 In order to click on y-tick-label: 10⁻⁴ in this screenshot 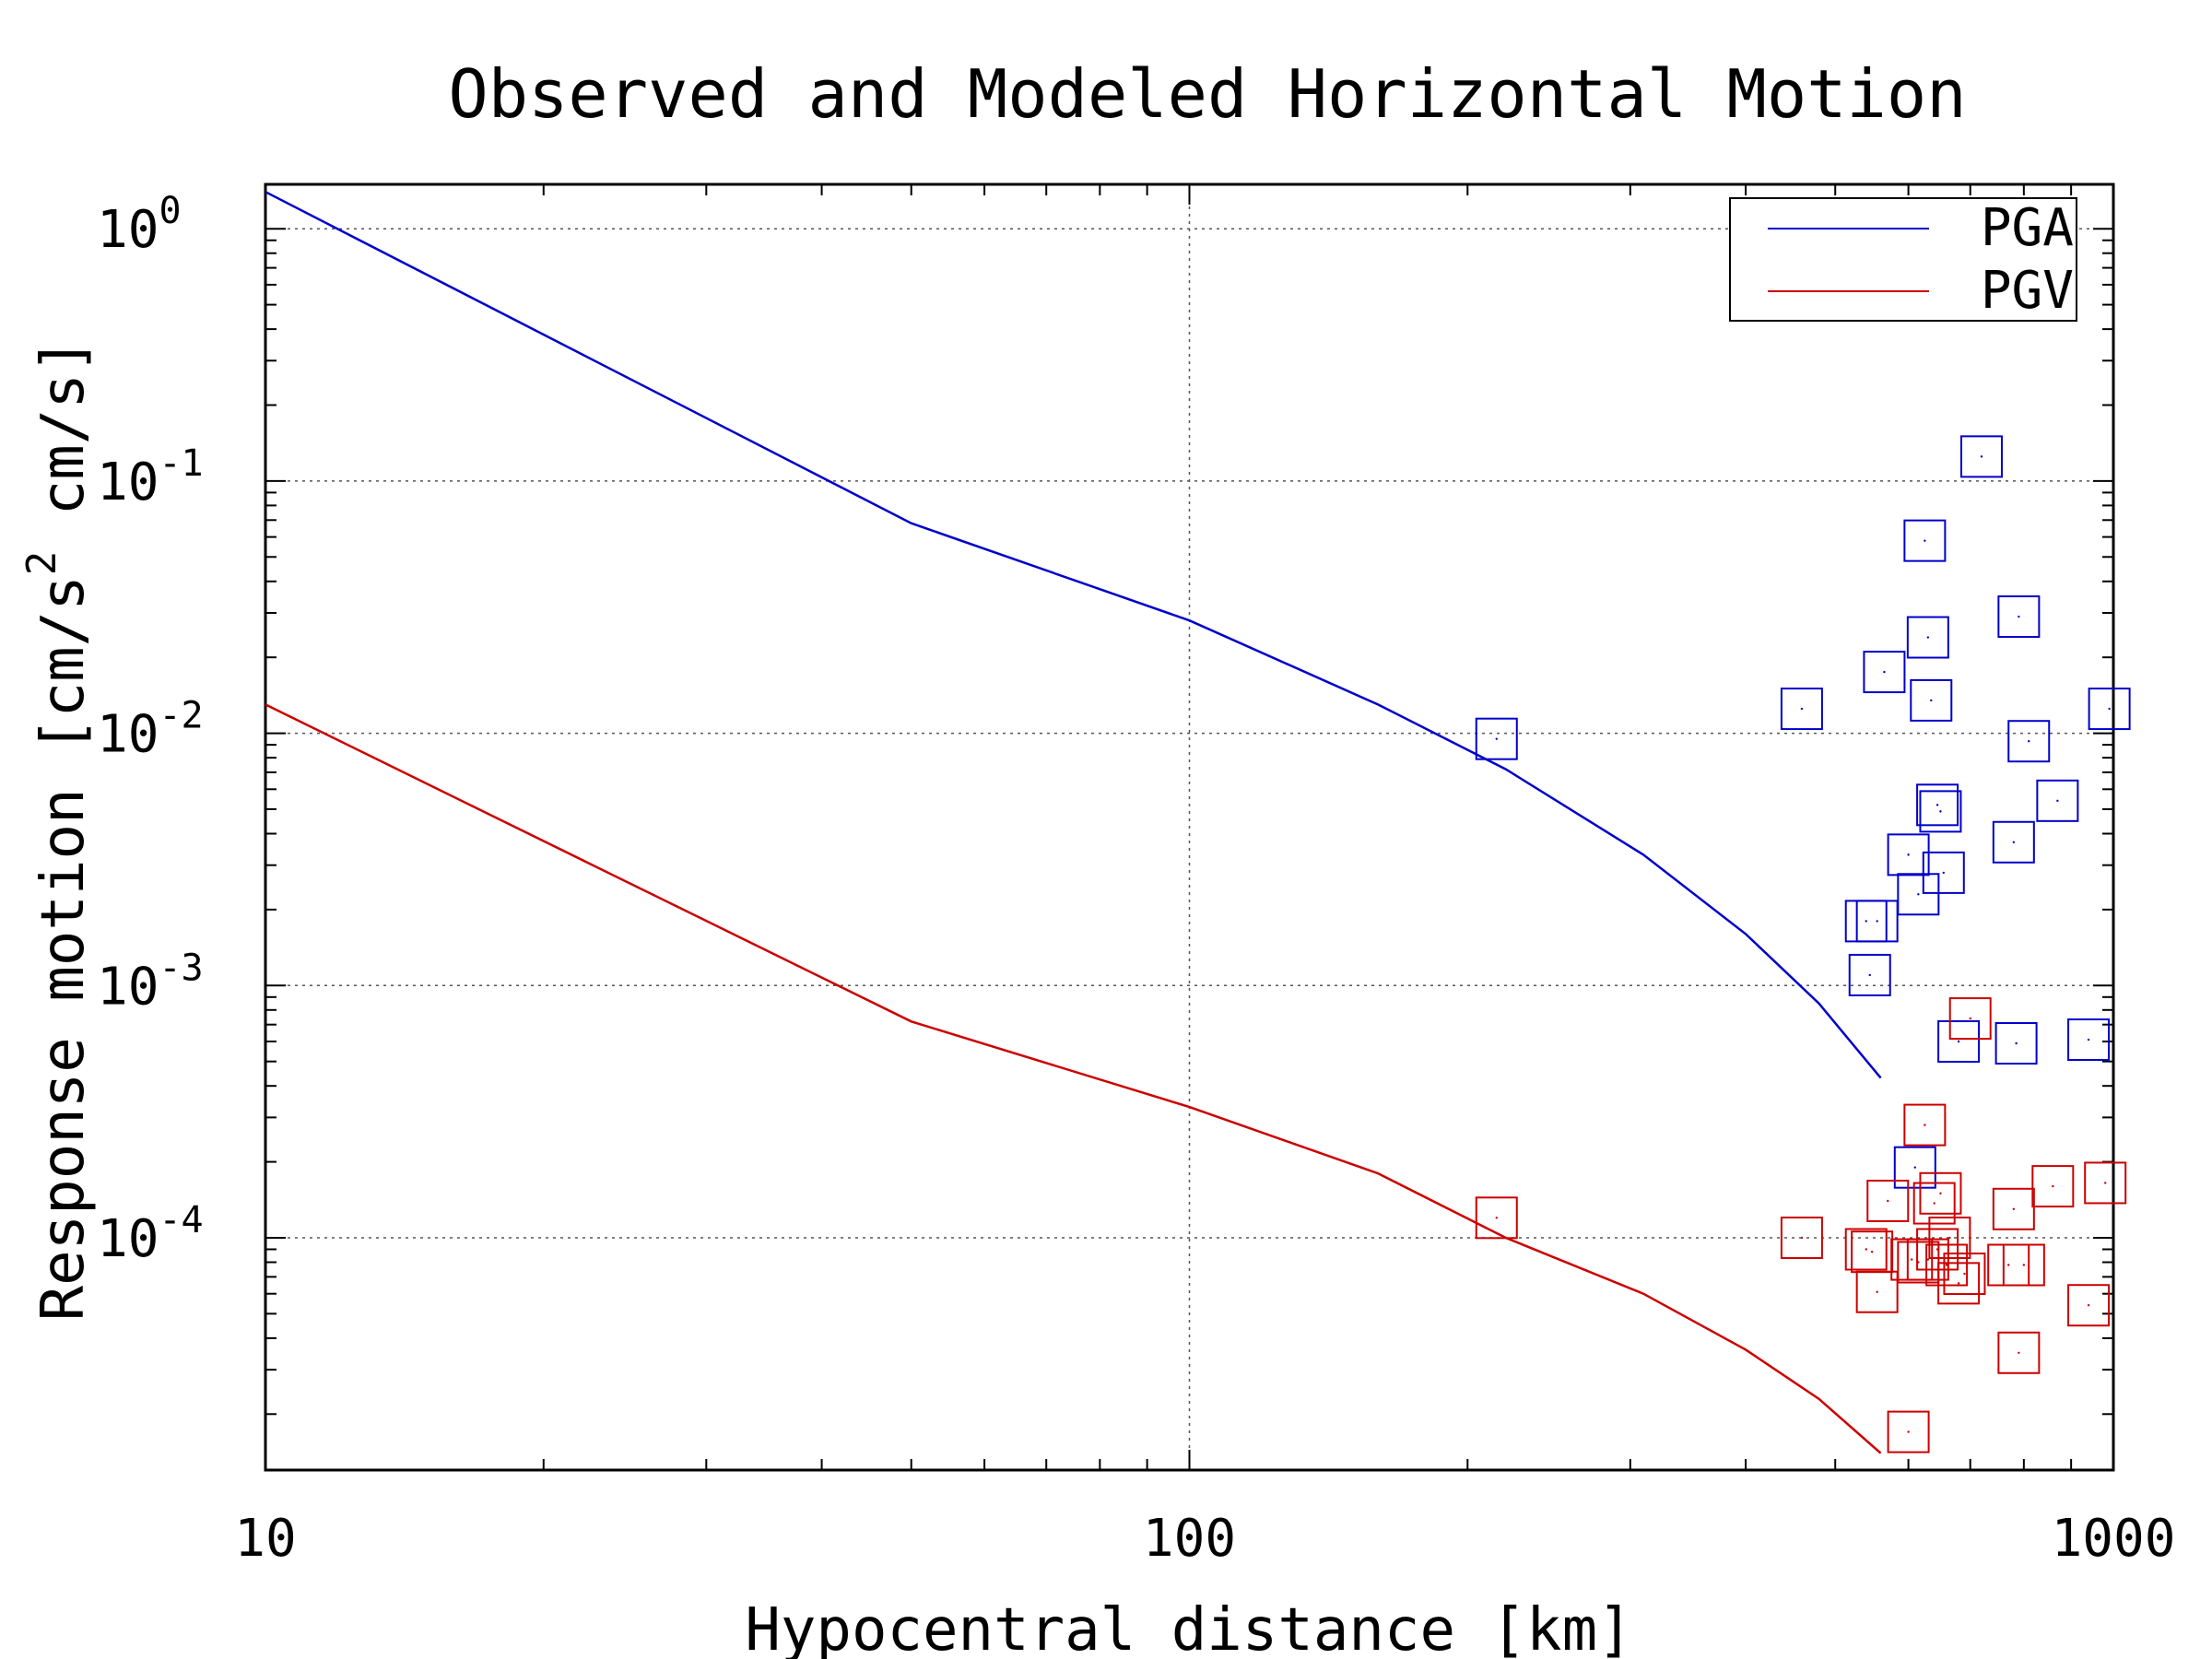, I will do `click(150, 1234)`.